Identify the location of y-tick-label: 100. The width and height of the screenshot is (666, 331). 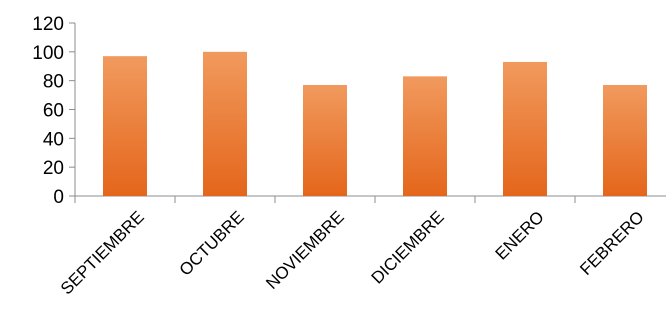
(48, 53).